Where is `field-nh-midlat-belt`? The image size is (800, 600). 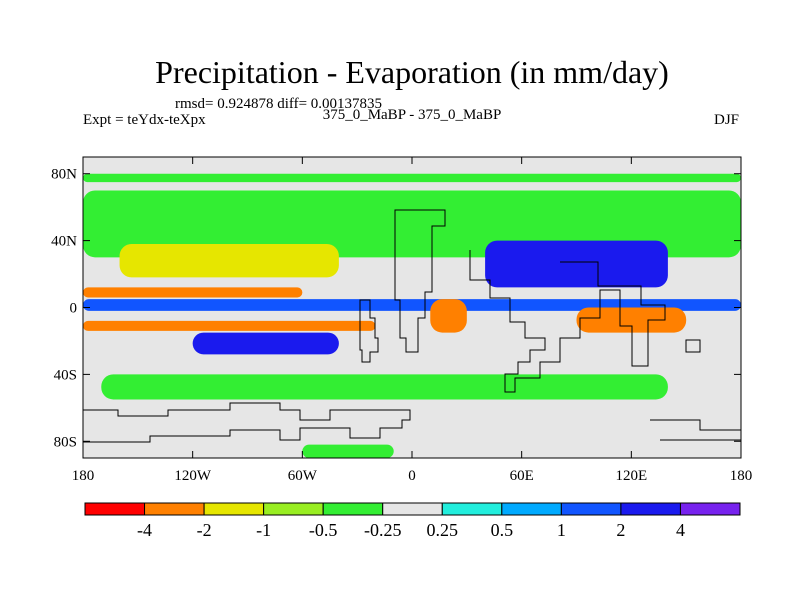
field-nh-midlat-belt is located at coordinates (412, 224).